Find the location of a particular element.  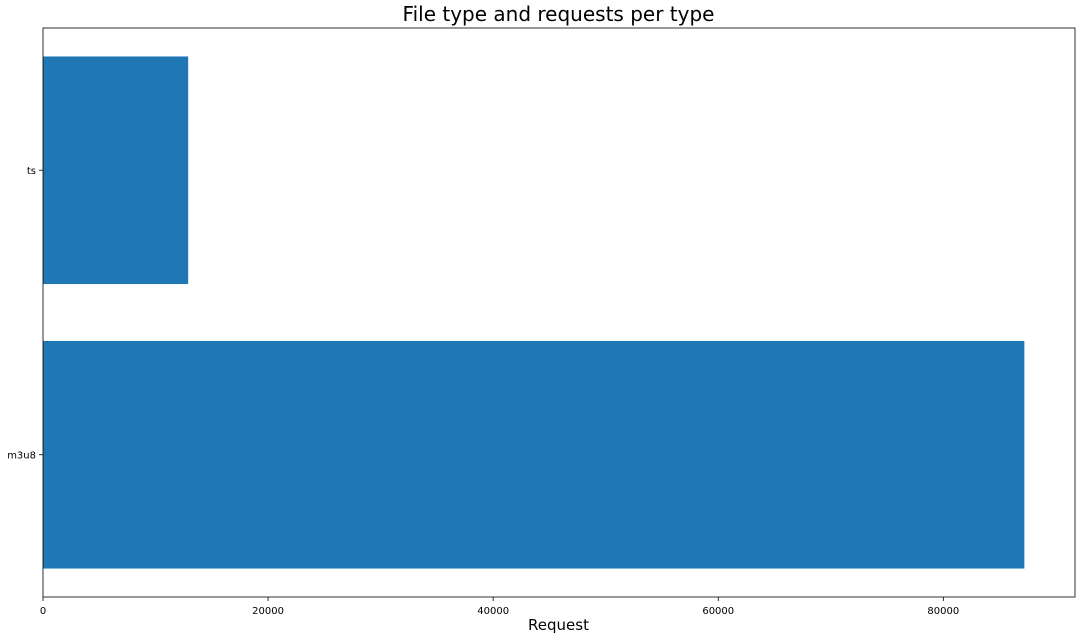

x-tick-label: 60000 is located at coordinates (718, 611).